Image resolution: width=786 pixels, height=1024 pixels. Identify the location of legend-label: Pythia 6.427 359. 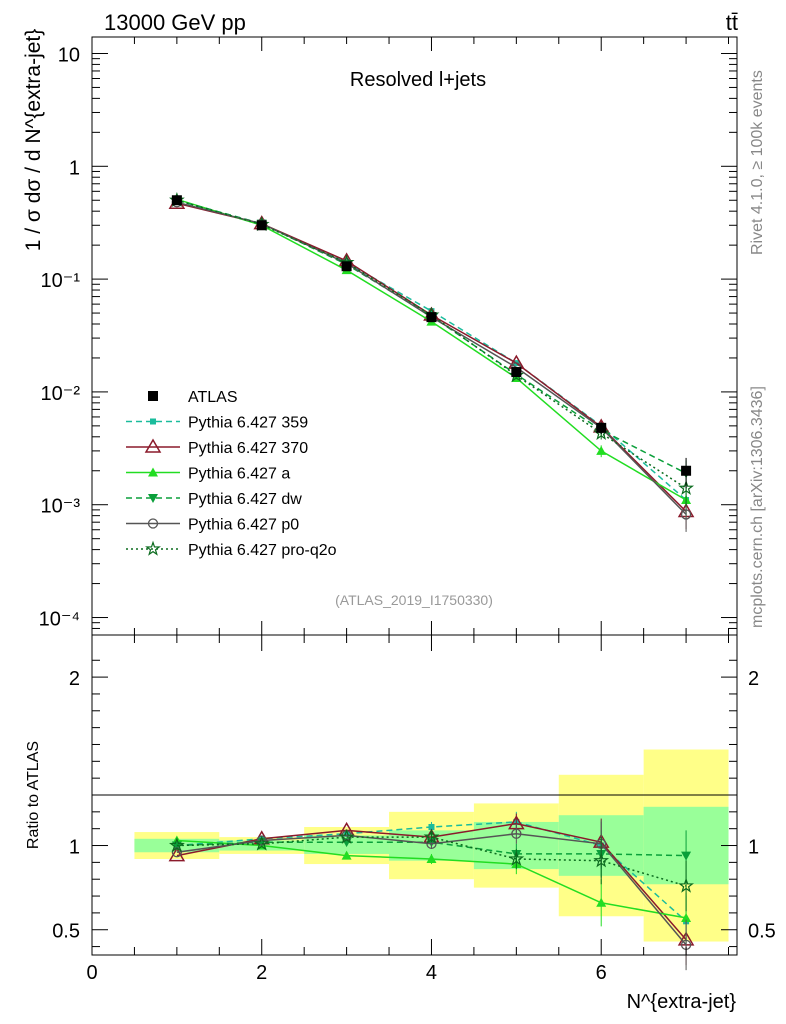
(248, 423).